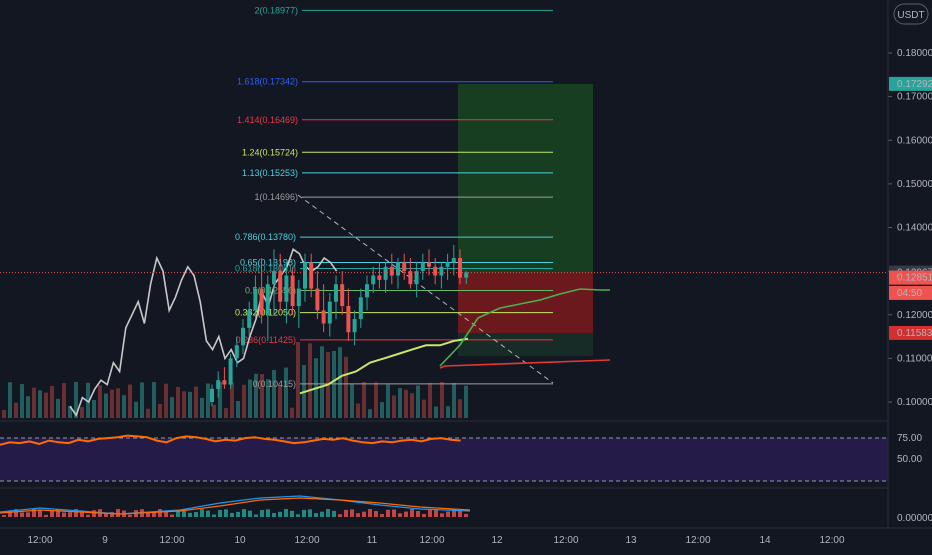 This screenshot has width=932, height=555. I want to click on price-tick-label: 0.18000, so click(914, 53).